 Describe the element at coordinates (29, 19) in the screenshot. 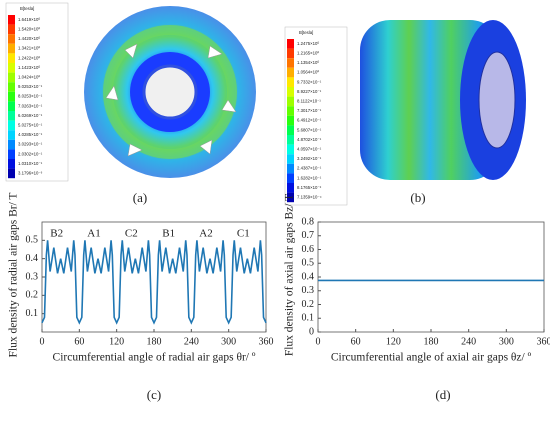

I see `legend-label: 1.6419×10⁰` at that location.